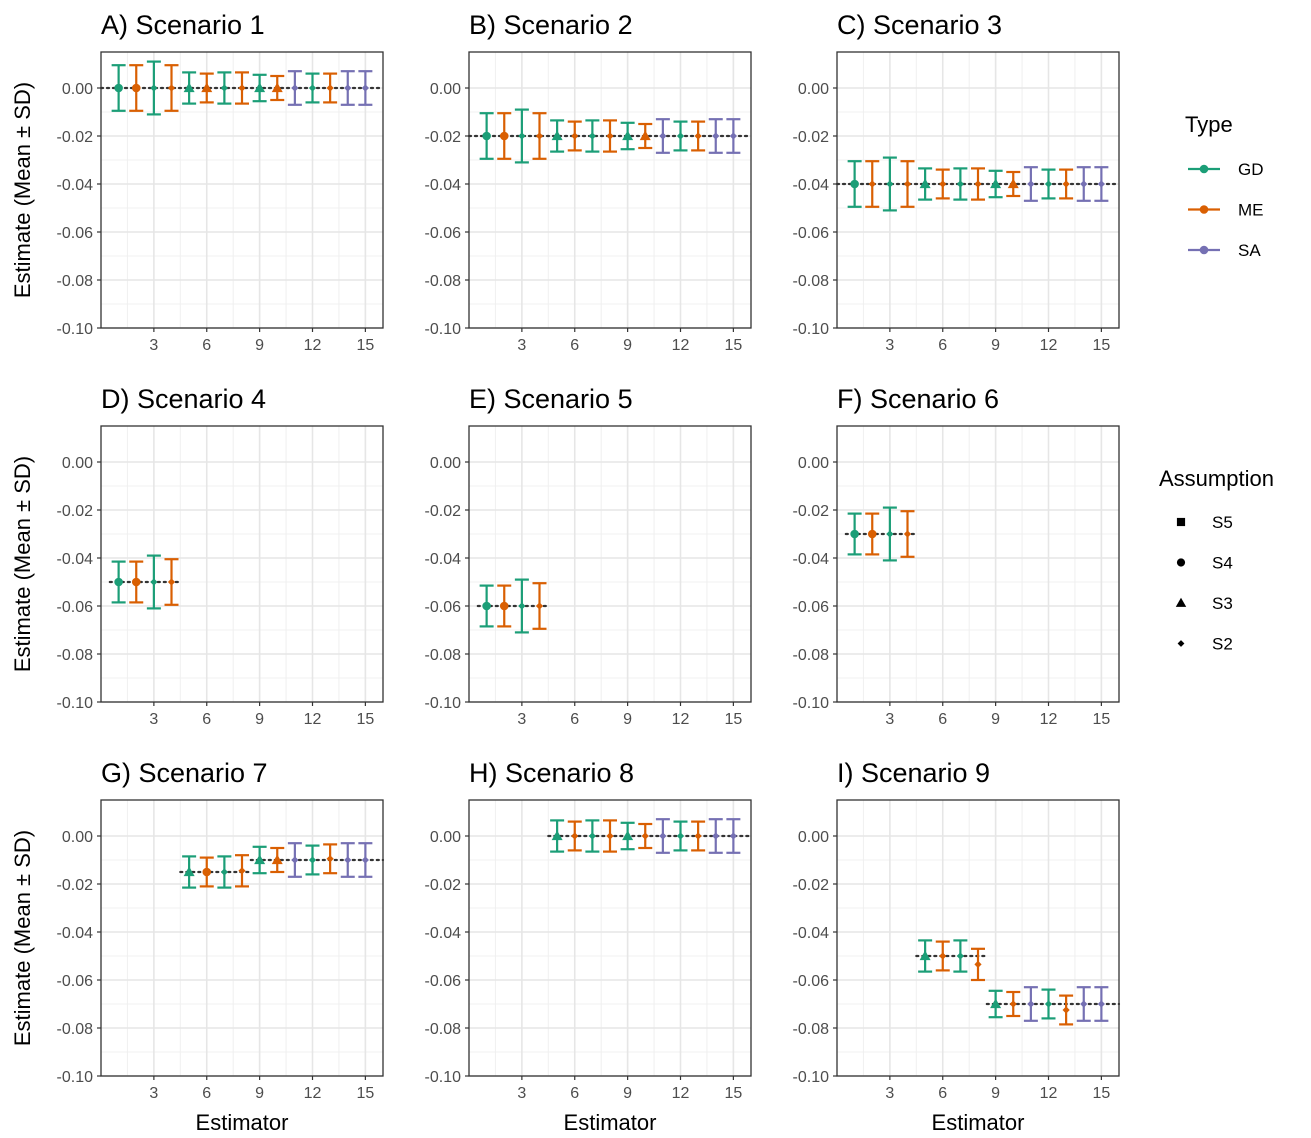  I want to click on legend-item-sa: SA, so click(1224, 250).